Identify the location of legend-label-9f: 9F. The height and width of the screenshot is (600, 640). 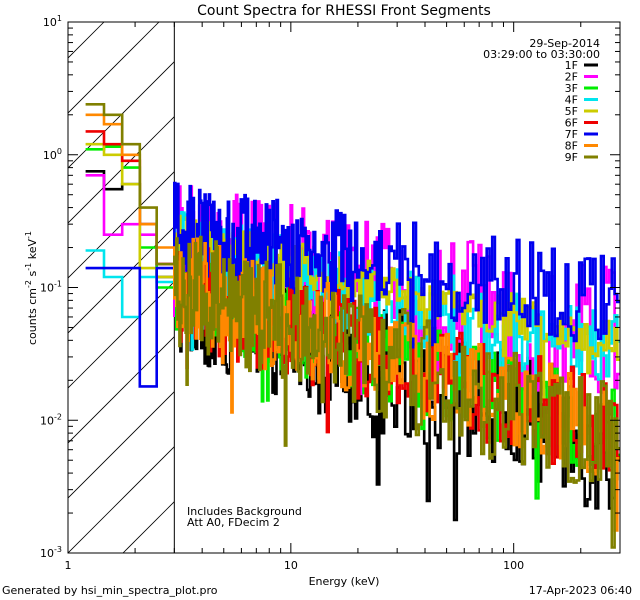
(571, 157).